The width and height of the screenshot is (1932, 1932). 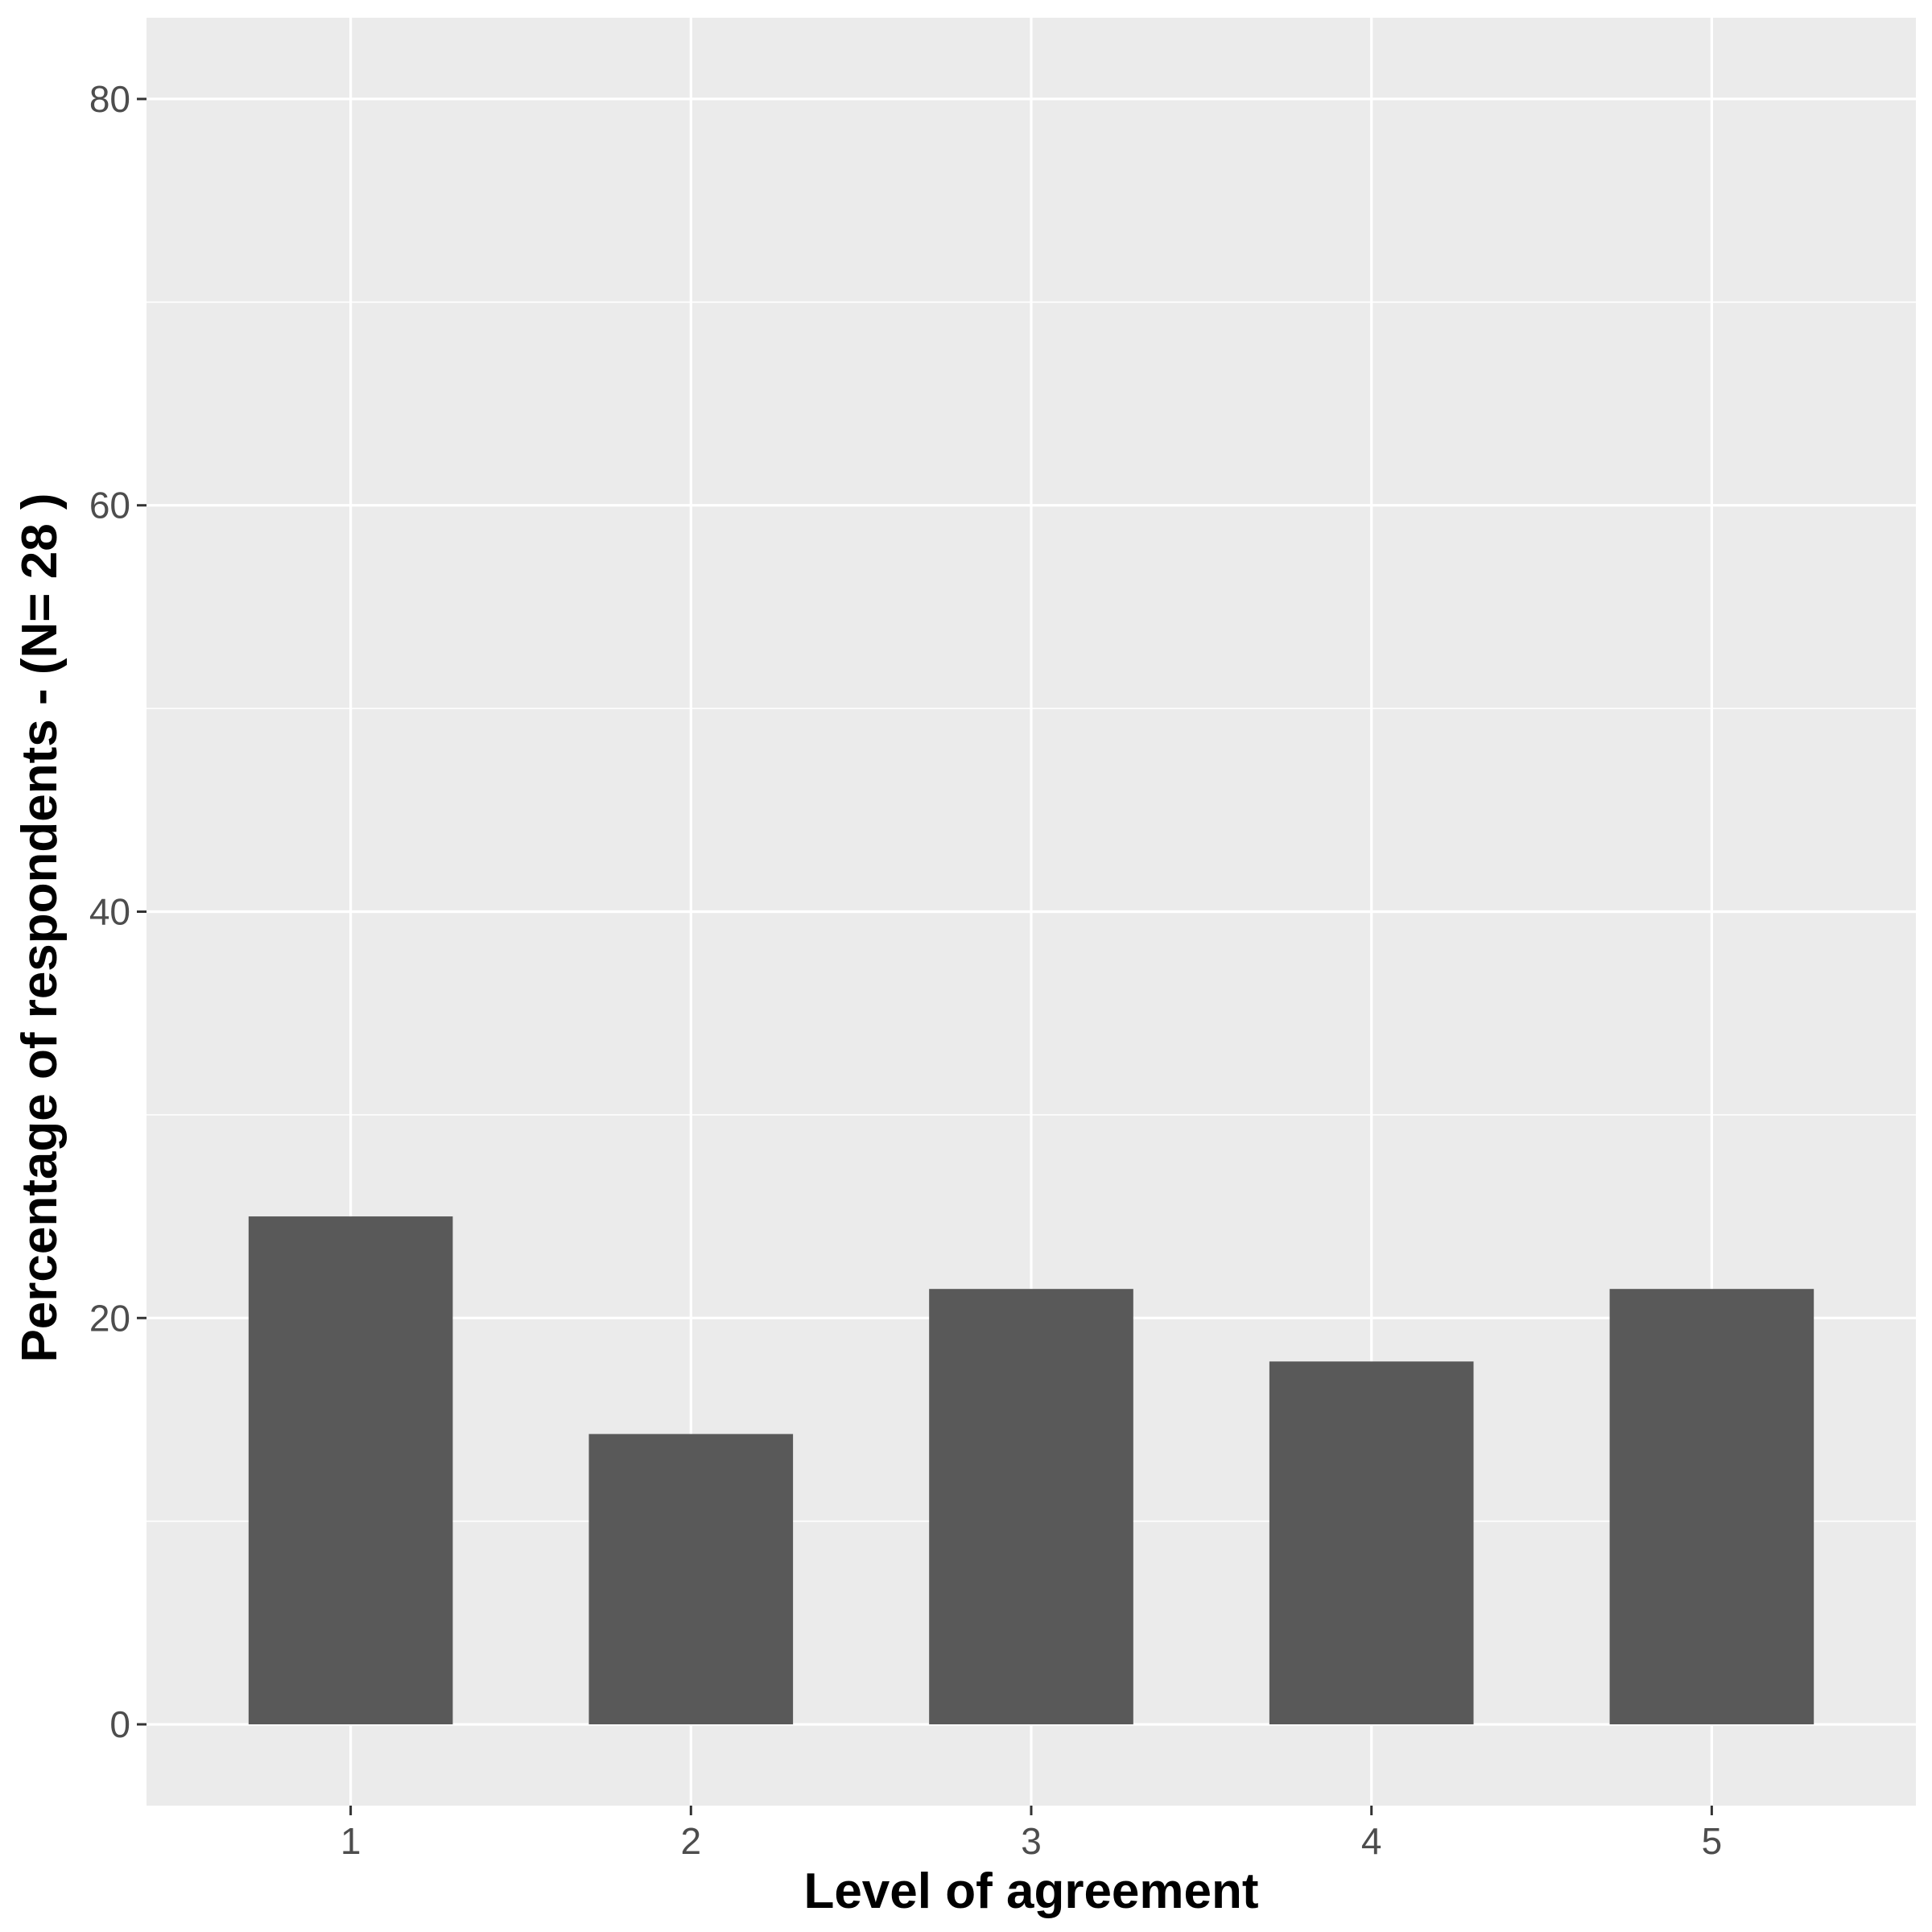 I want to click on x-tick-label: 4, so click(x=1371, y=1841).